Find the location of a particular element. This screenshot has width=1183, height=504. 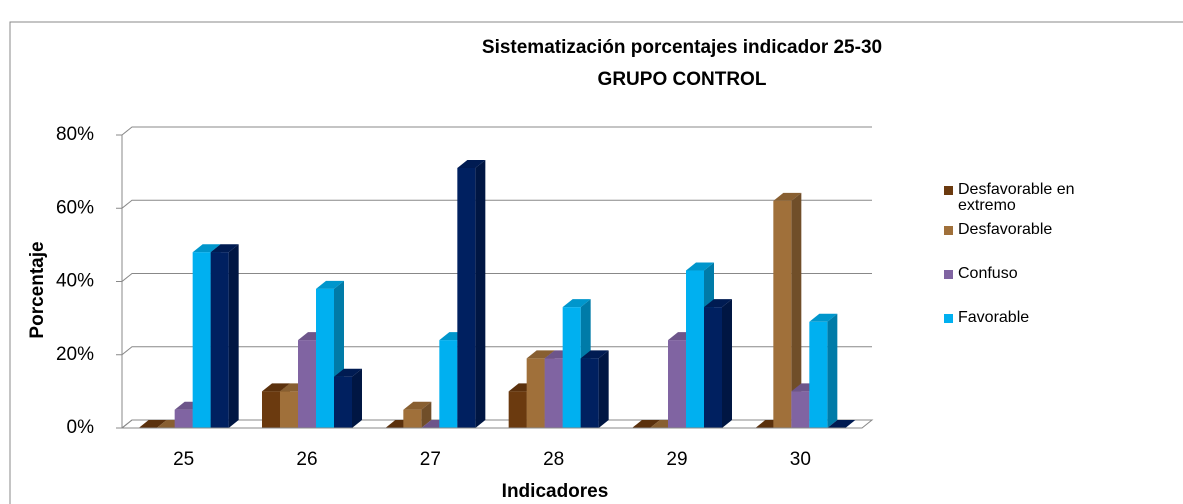

legend-entry: Favorable is located at coordinates (1016, 317).